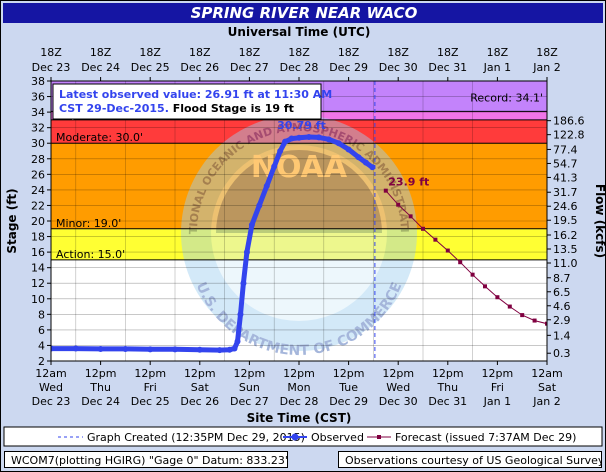 This screenshot has width=606, height=472. Describe the element at coordinates (562, 306) in the screenshot. I see `flow-tick-label: 4.6` at that location.